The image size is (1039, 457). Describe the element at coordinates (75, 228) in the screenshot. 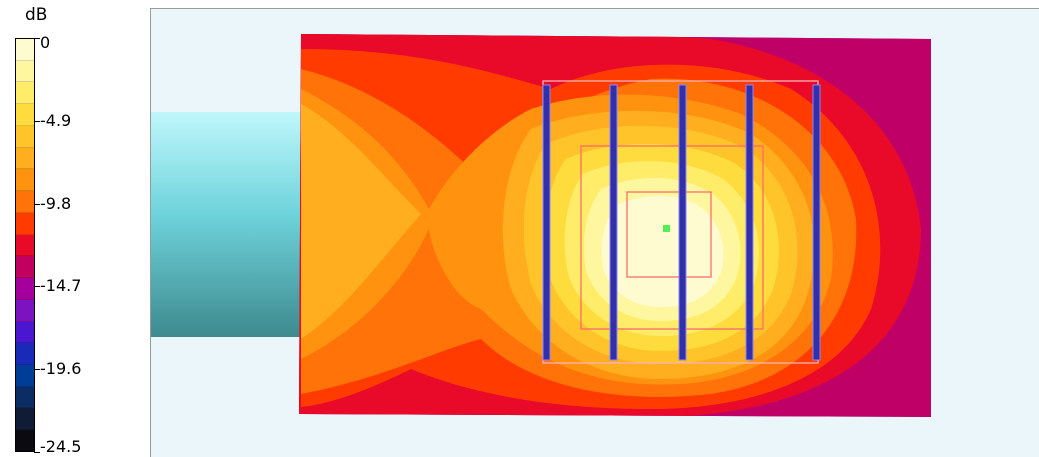

I see `color-legend: dB 0 -4.9 -9.8 -14.7 -19.6 -24.5` at that location.